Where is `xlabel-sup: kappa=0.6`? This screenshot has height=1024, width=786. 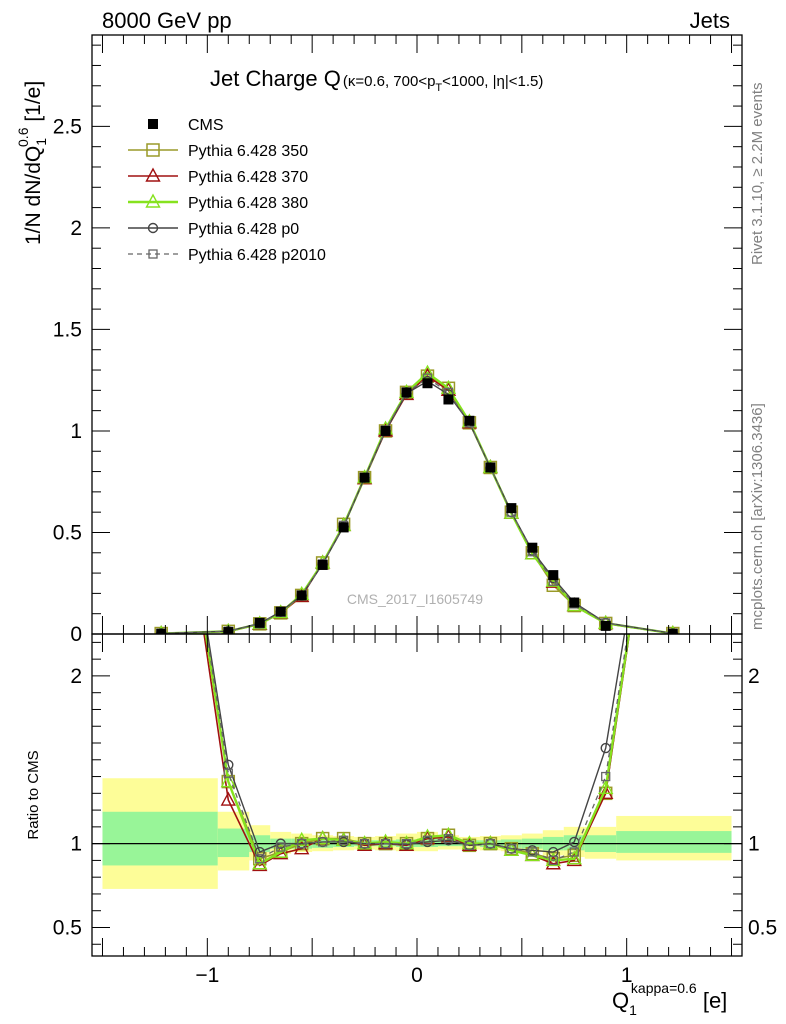 xlabel-sup: kappa=0.6 is located at coordinates (664, 988).